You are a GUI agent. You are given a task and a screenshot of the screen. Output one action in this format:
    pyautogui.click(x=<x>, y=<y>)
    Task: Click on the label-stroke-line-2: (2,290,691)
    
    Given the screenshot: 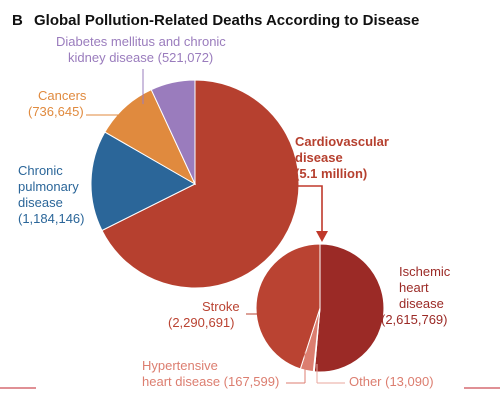 What is the action you would take?
    pyautogui.click(x=201, y=322)
    